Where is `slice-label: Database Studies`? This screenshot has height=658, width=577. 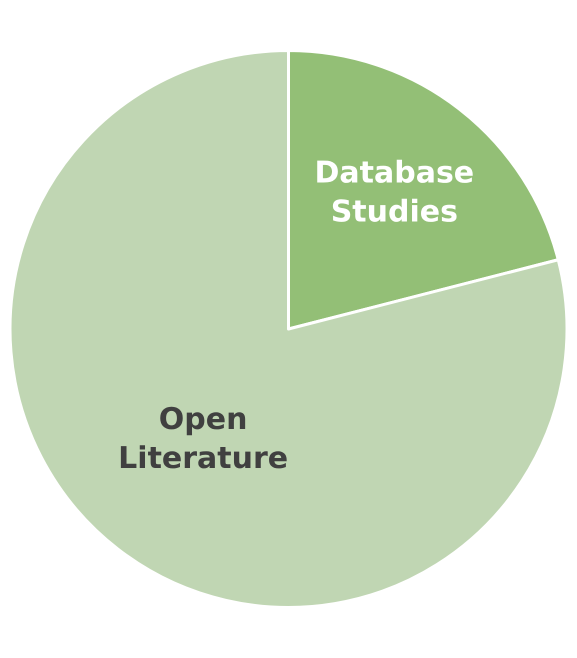 slice-label: Database Studies is located at coordinates (394, 193).